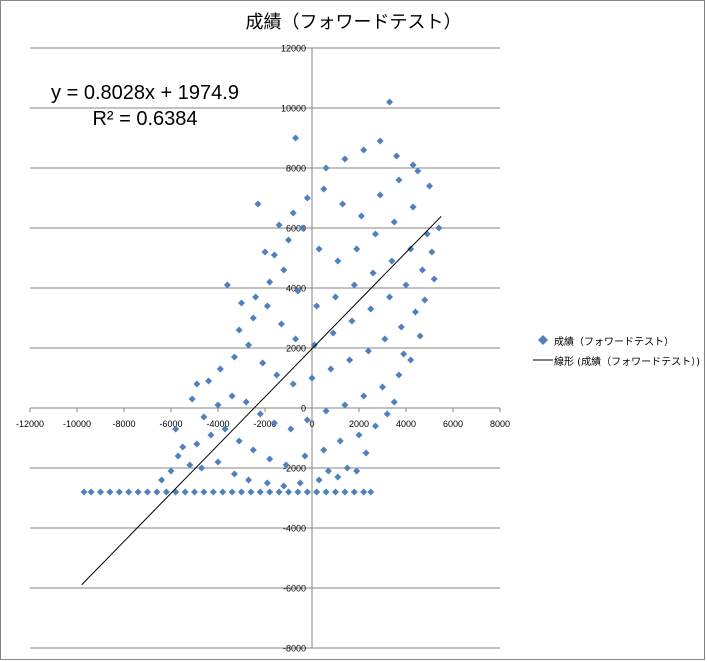 The width and height of the screenshot is (707, 662). I want to click on y-tick-label: 0, so click(303, 409).